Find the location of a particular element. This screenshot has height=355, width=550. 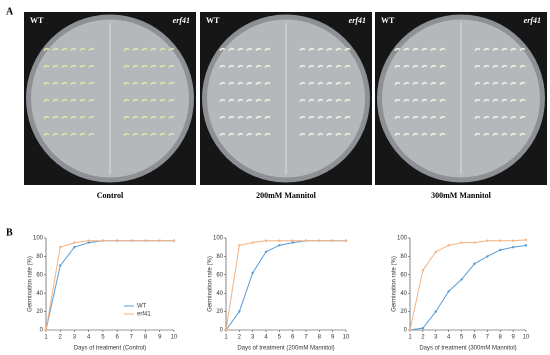

panel-label: A is located at coordinates (10, 11).